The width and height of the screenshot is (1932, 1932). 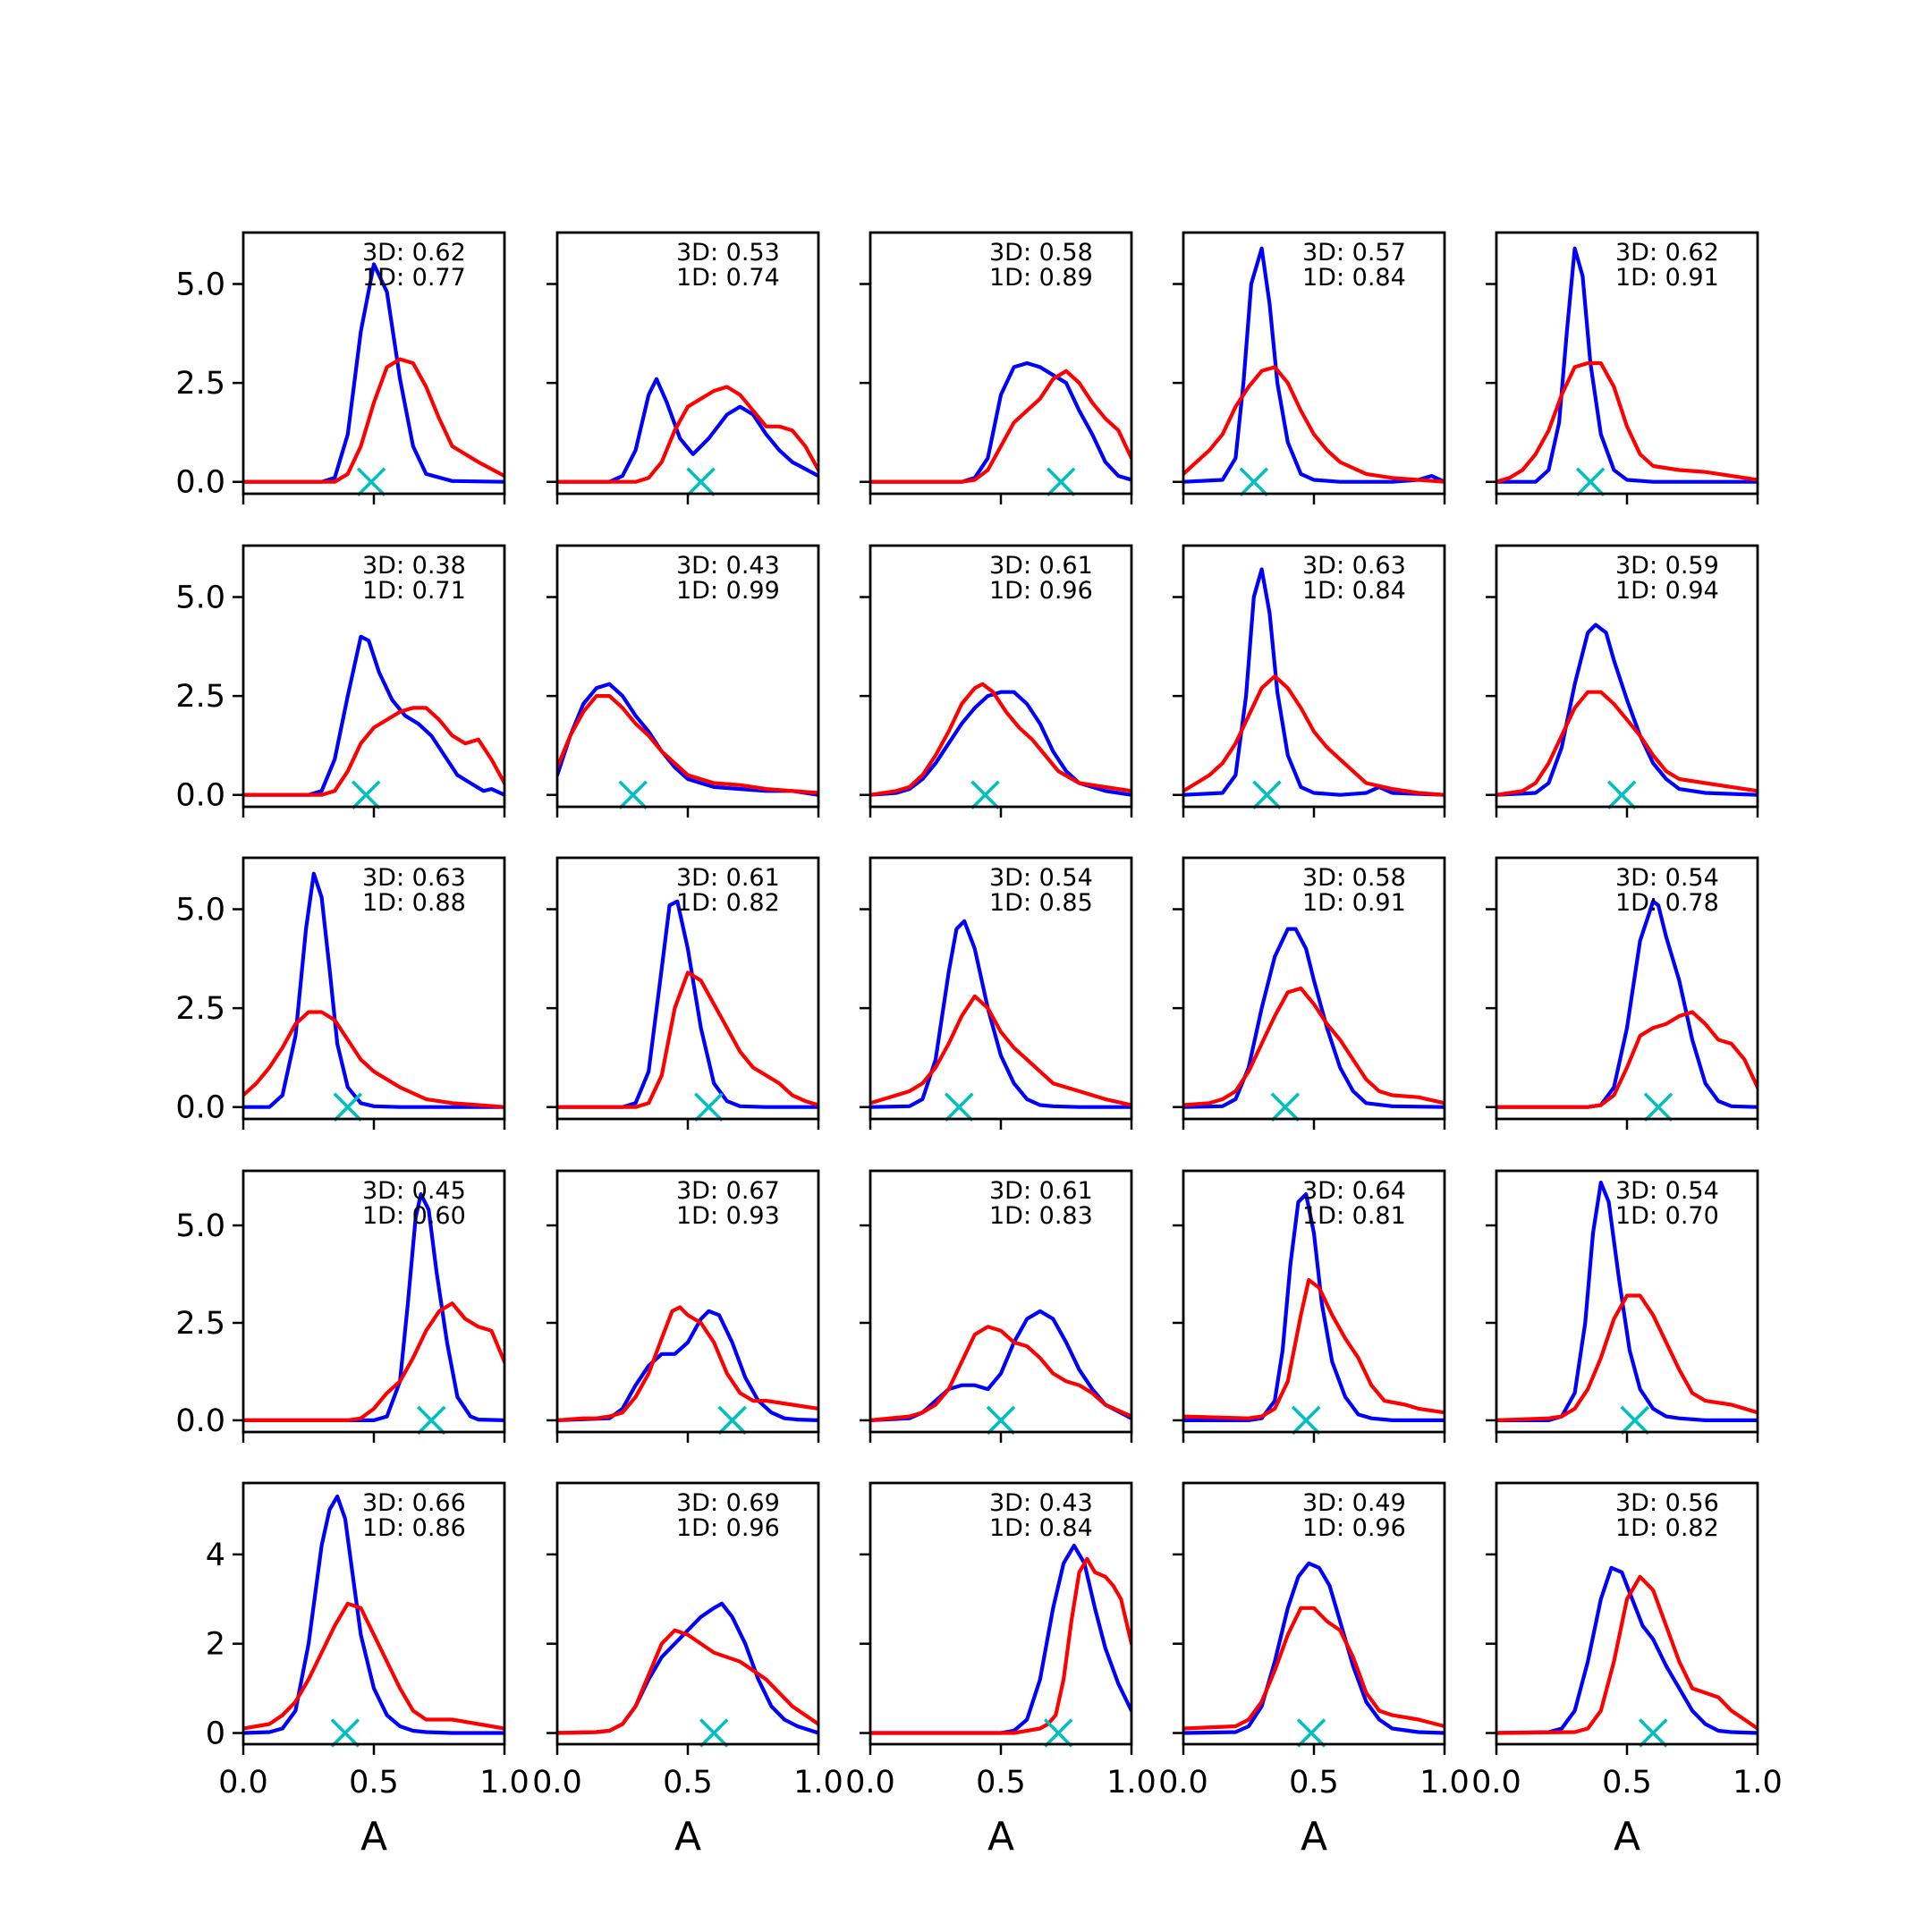 I want to click on score-3d-label: 3D: 0.61, so click(x=1041, y=566).